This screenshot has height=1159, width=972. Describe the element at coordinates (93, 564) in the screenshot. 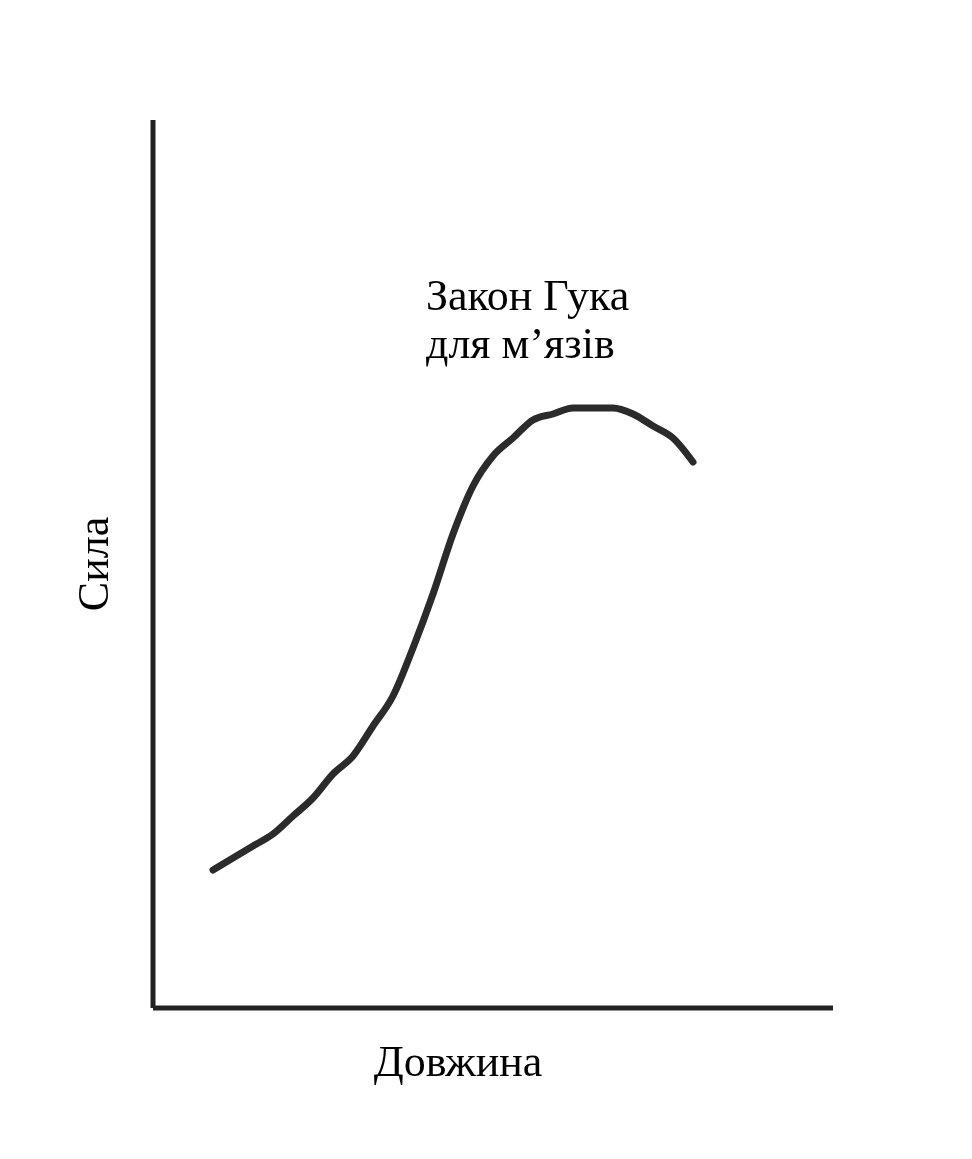

I see `y-axis-title: Сила` at that location.